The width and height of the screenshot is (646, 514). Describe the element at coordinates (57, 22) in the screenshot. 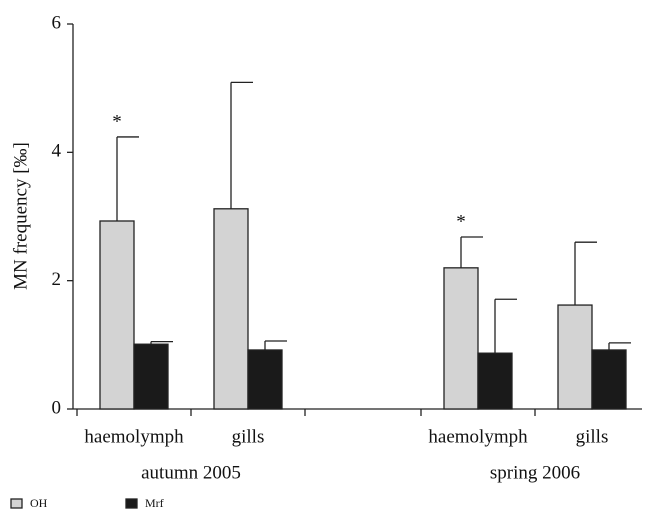

I see `y-tick-label: 6` at that location.